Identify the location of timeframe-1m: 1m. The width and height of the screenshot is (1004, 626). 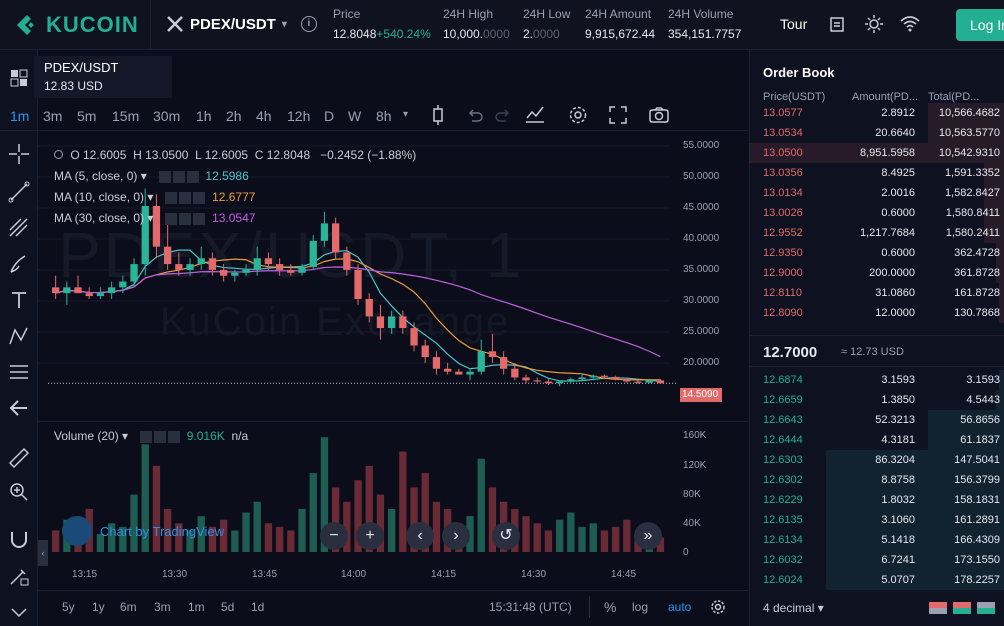
(20, 116).